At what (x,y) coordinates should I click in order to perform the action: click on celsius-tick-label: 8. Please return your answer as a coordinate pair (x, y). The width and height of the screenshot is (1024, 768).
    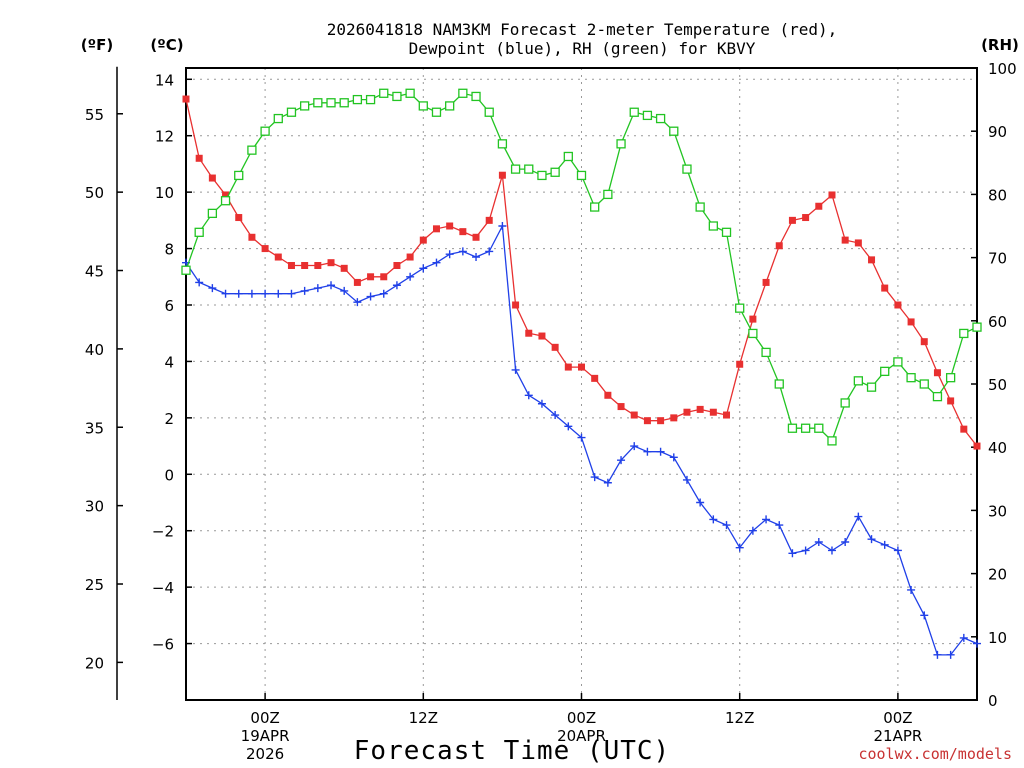
    Looking at the image, I should click on (169, 250).